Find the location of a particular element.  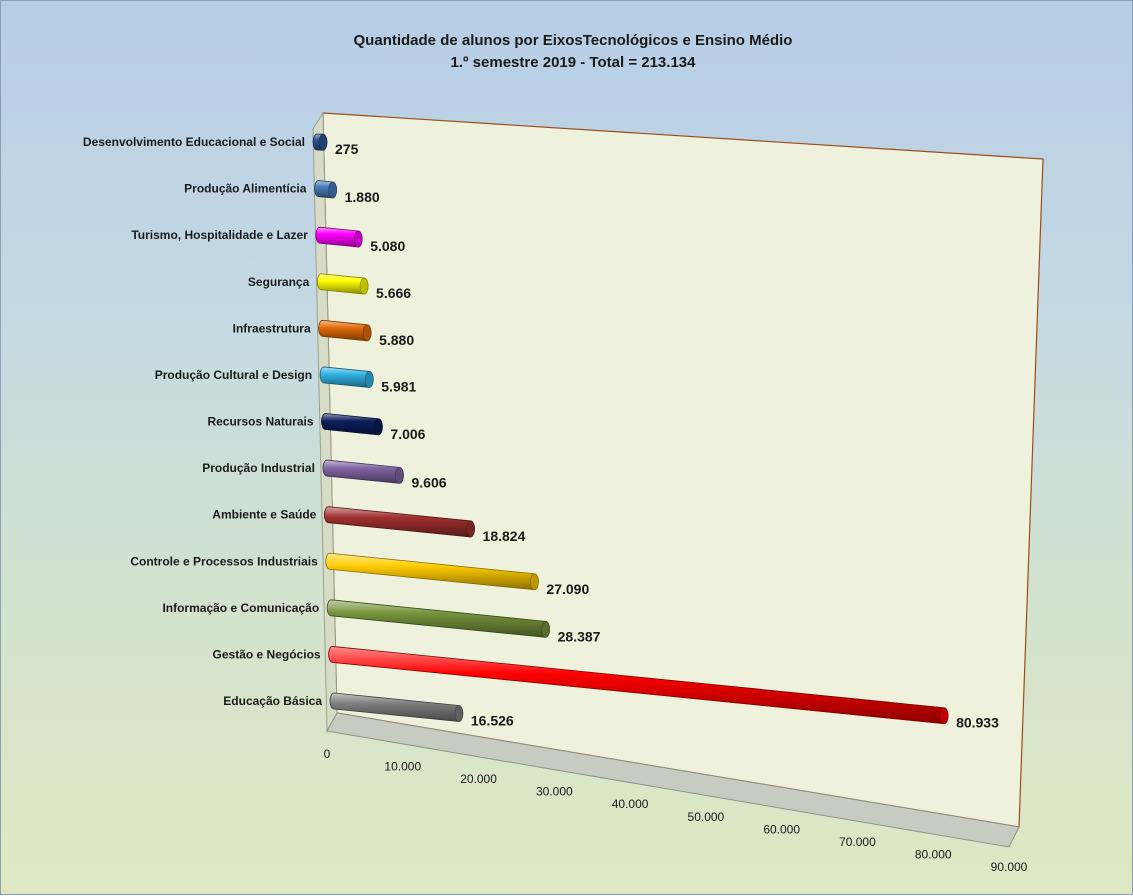

x-tick-label: 0 is located at coordinates (327, 754).